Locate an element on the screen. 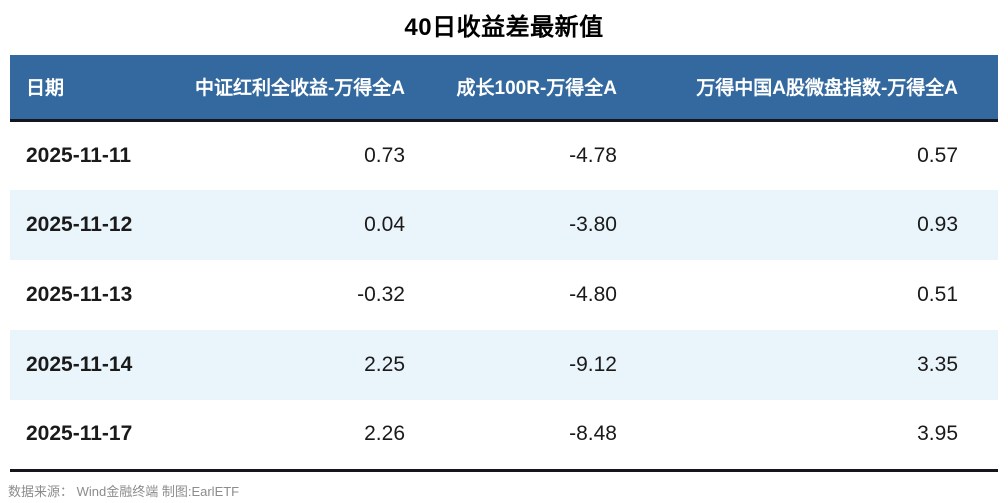 This screenshot has height=503, width=1008. table-row: 2025-11-14 2.25 -9.12 3.35 is located at coordinates (504, 365).